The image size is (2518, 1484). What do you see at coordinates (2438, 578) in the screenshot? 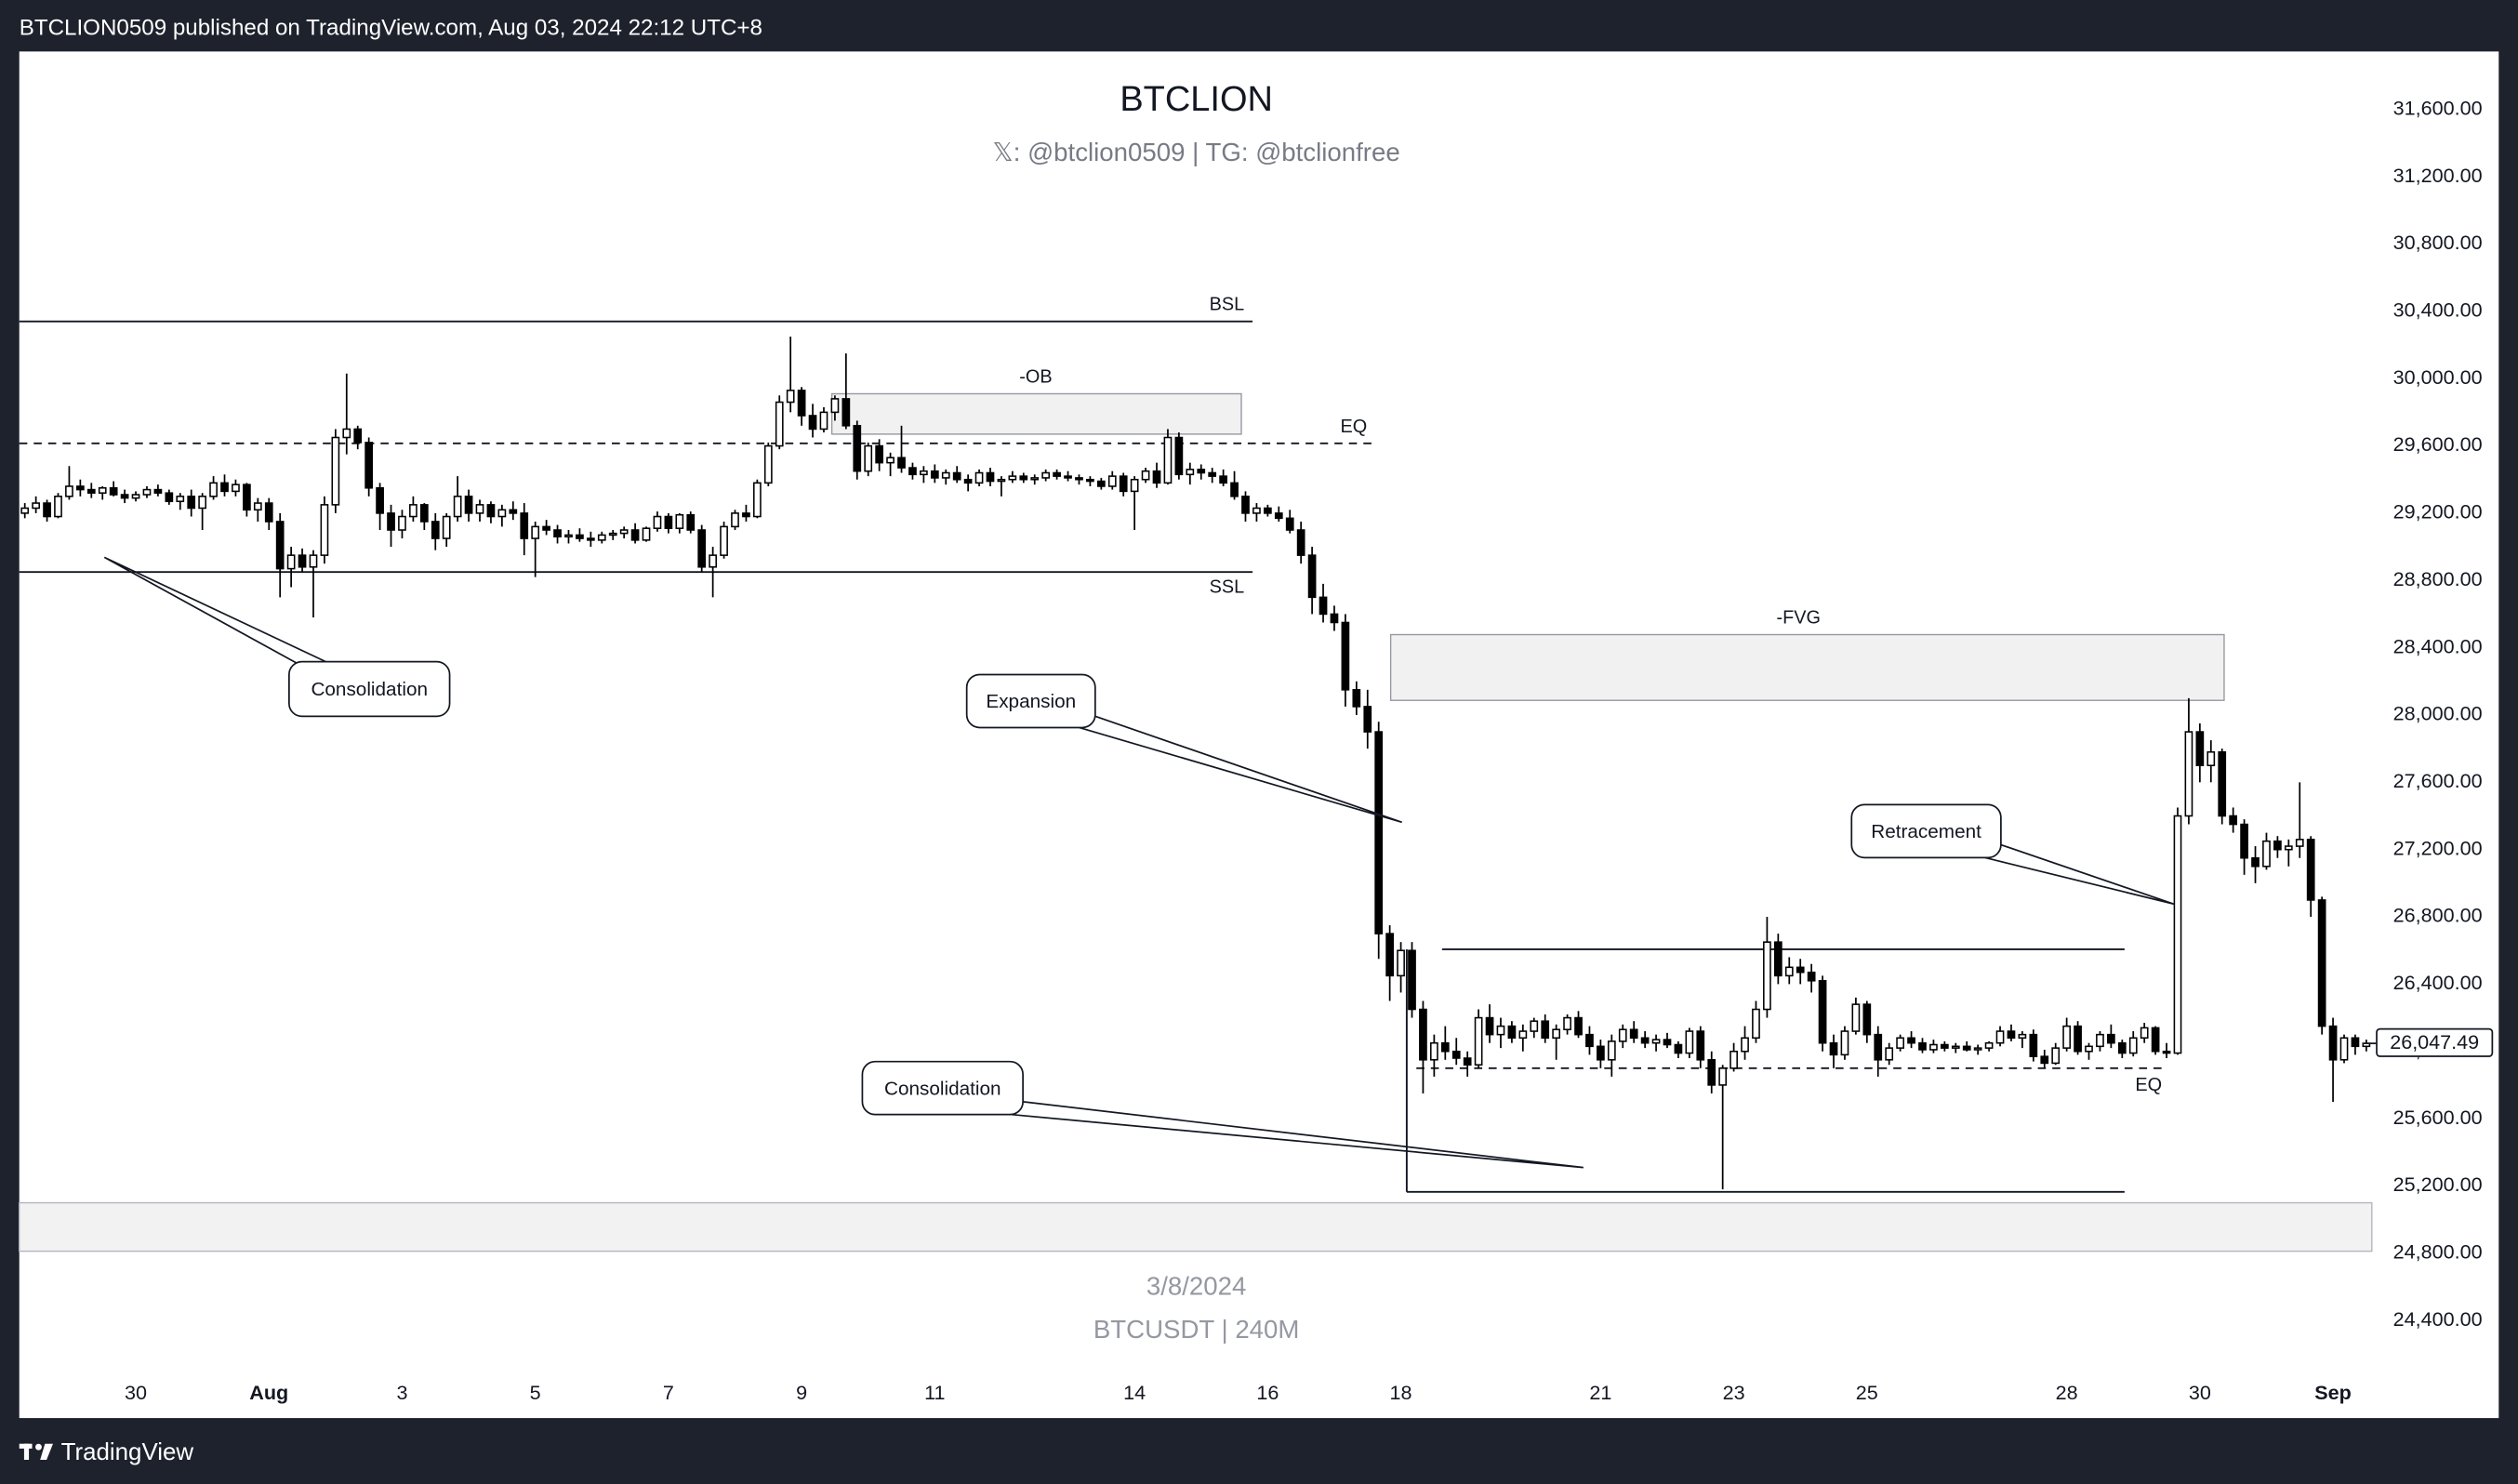
I see `y-tick-label: 28,800.00` at bounding box center [2438, 578].